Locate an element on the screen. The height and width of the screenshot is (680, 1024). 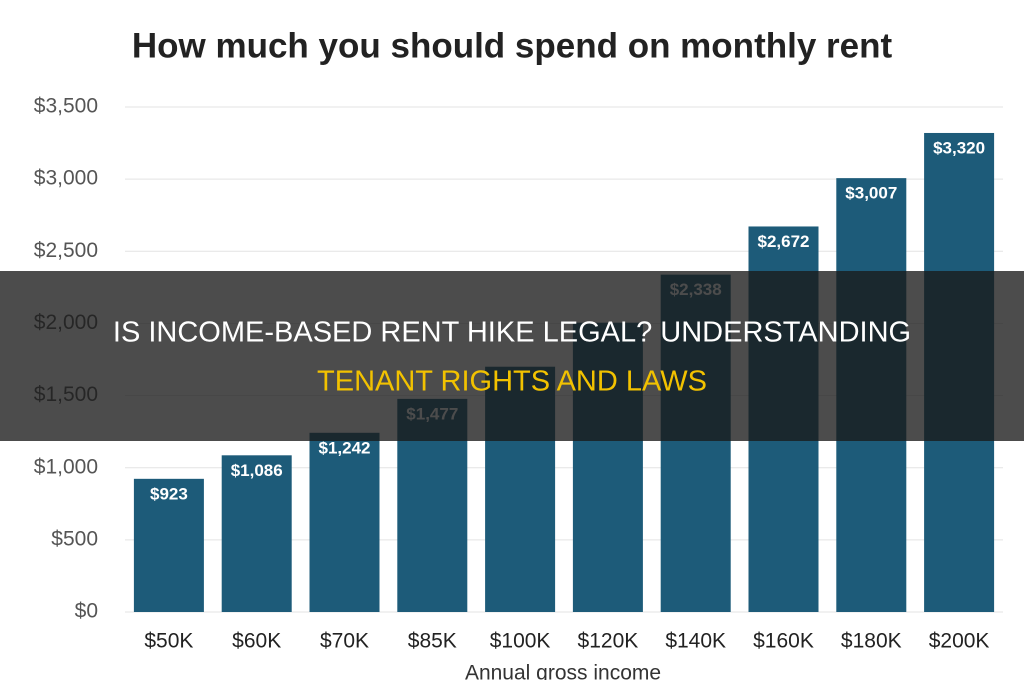
y-tick-label: $500 is located at coordinates (74, 538).